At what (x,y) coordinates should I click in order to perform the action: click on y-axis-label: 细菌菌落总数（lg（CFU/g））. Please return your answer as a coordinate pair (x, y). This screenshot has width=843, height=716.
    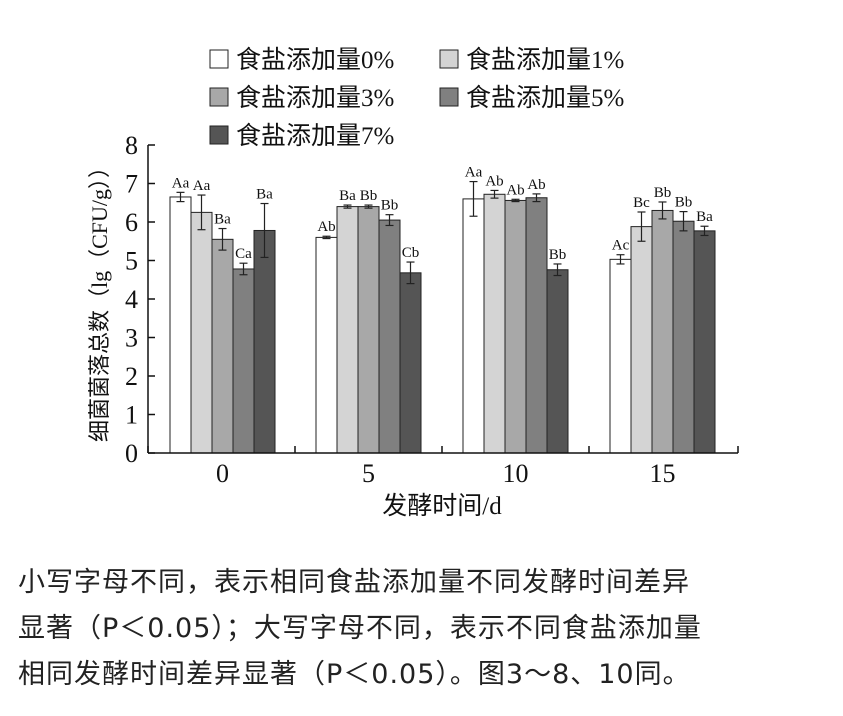
    Looking at the image, I should click on (99, 299).